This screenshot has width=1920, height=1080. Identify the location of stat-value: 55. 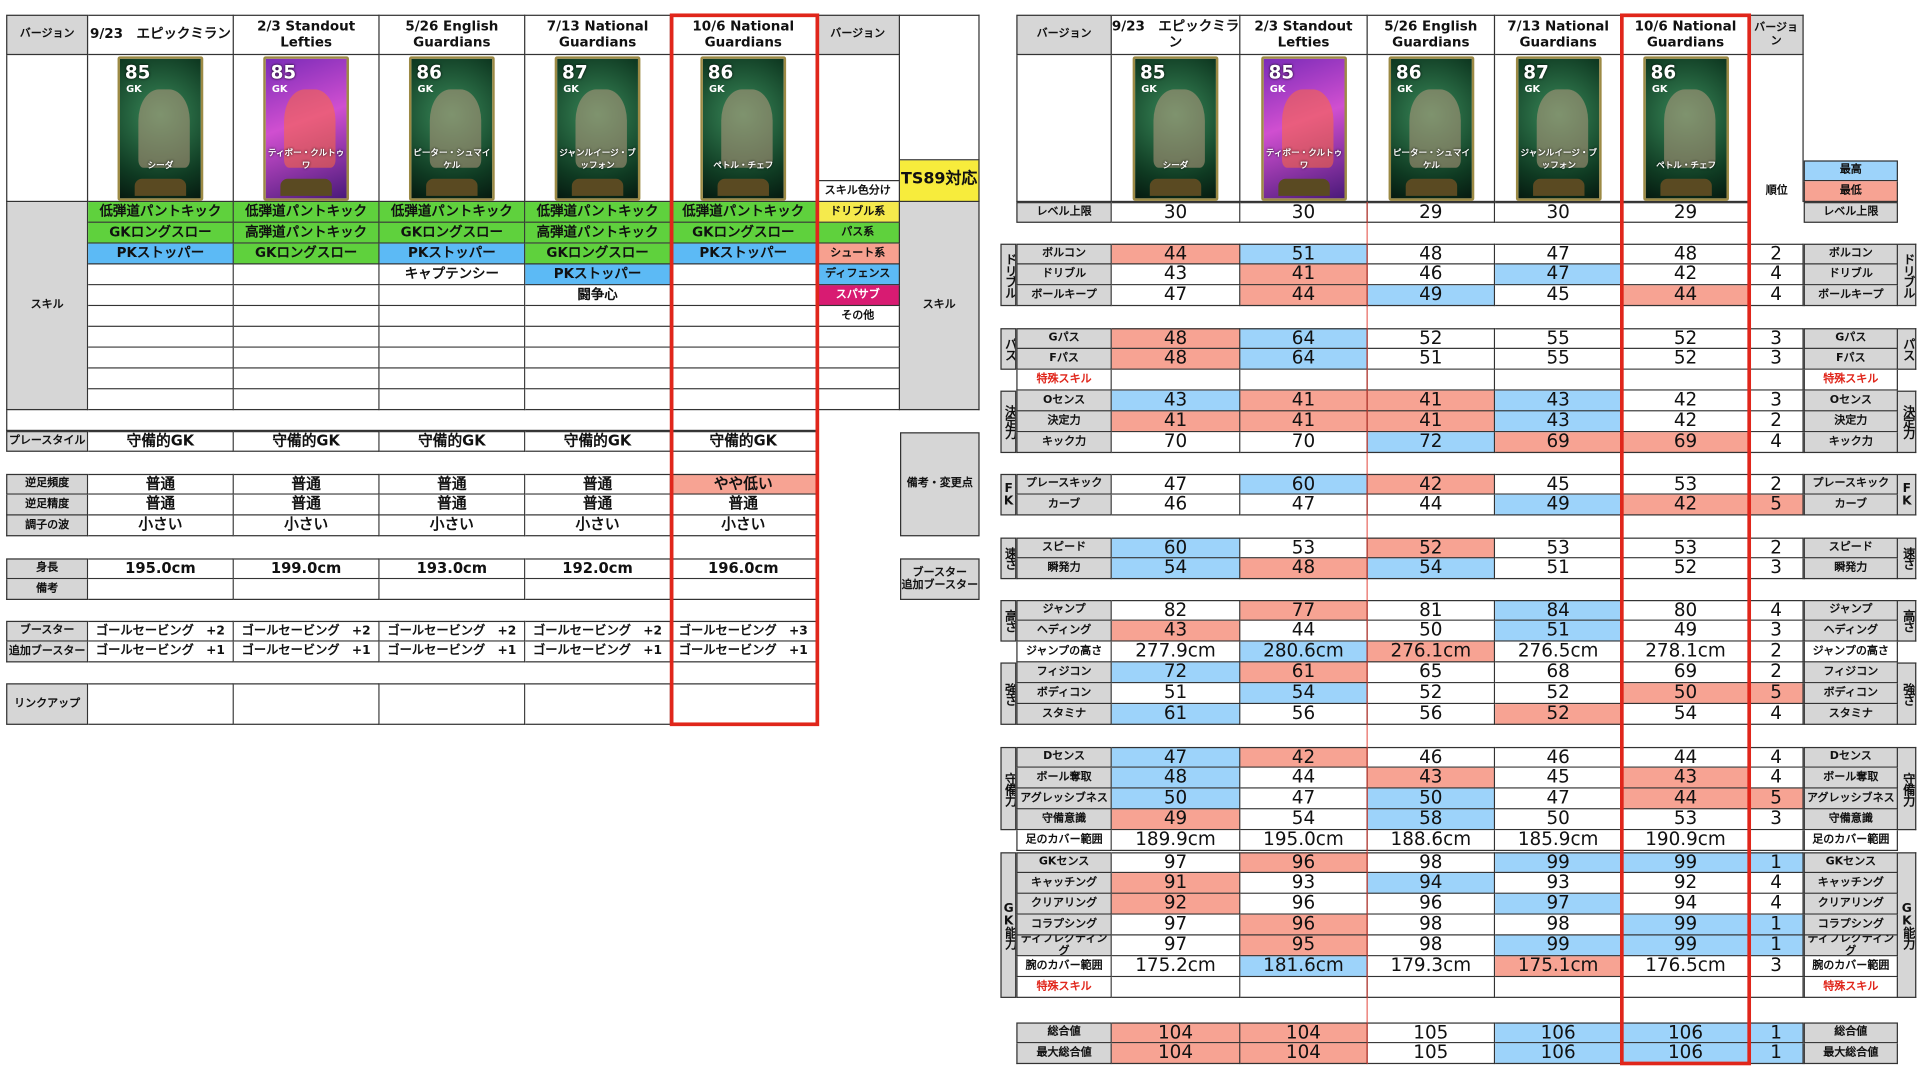
(1559, 359).